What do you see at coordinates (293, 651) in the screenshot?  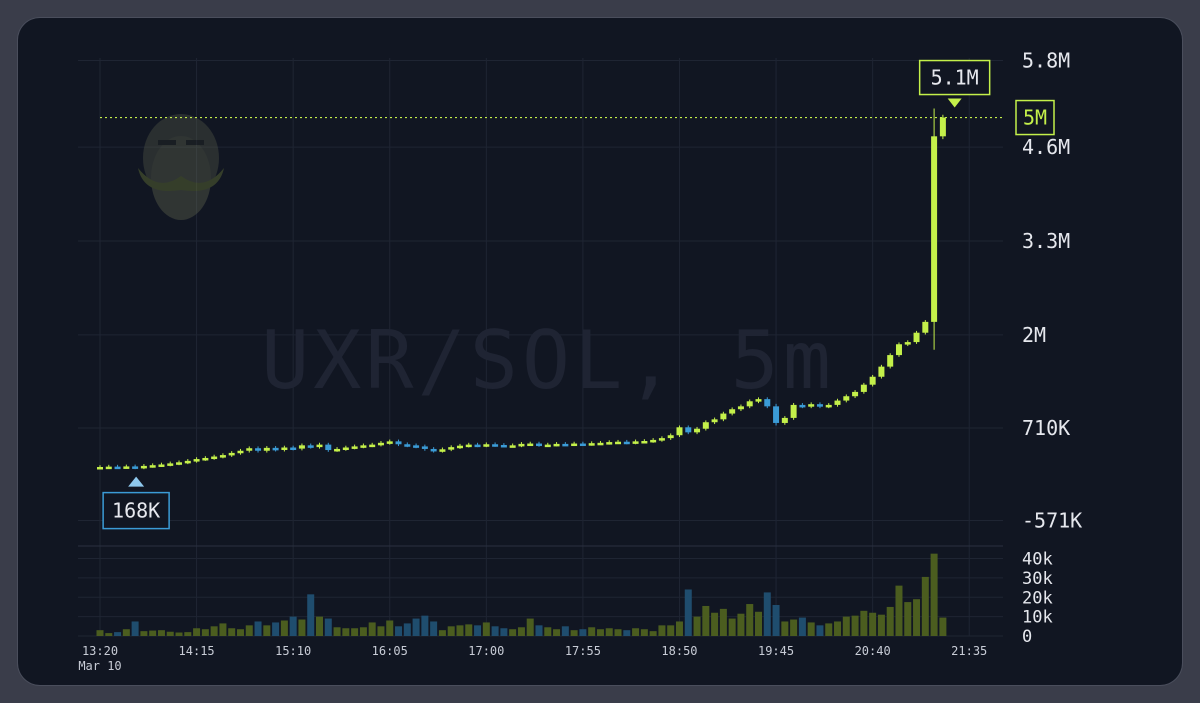 I see `time-tick-label: 15:10` at bounding box center [293, 651].